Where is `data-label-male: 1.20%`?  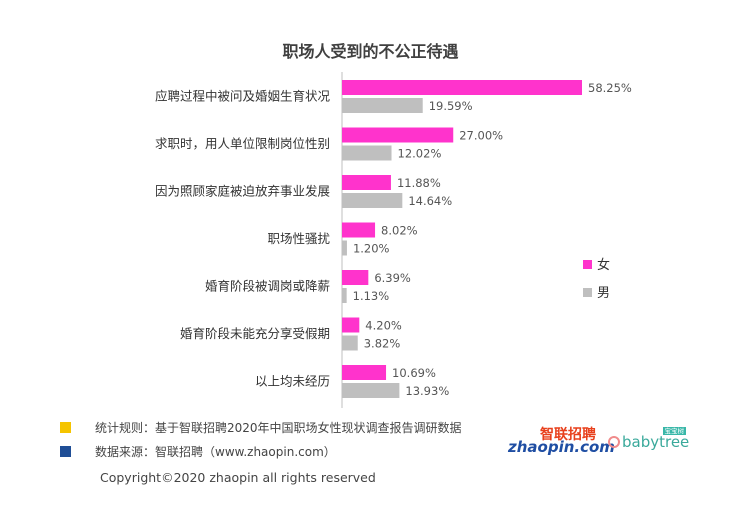
data-label-male: 1.20% is located at coordinates (371, 249).